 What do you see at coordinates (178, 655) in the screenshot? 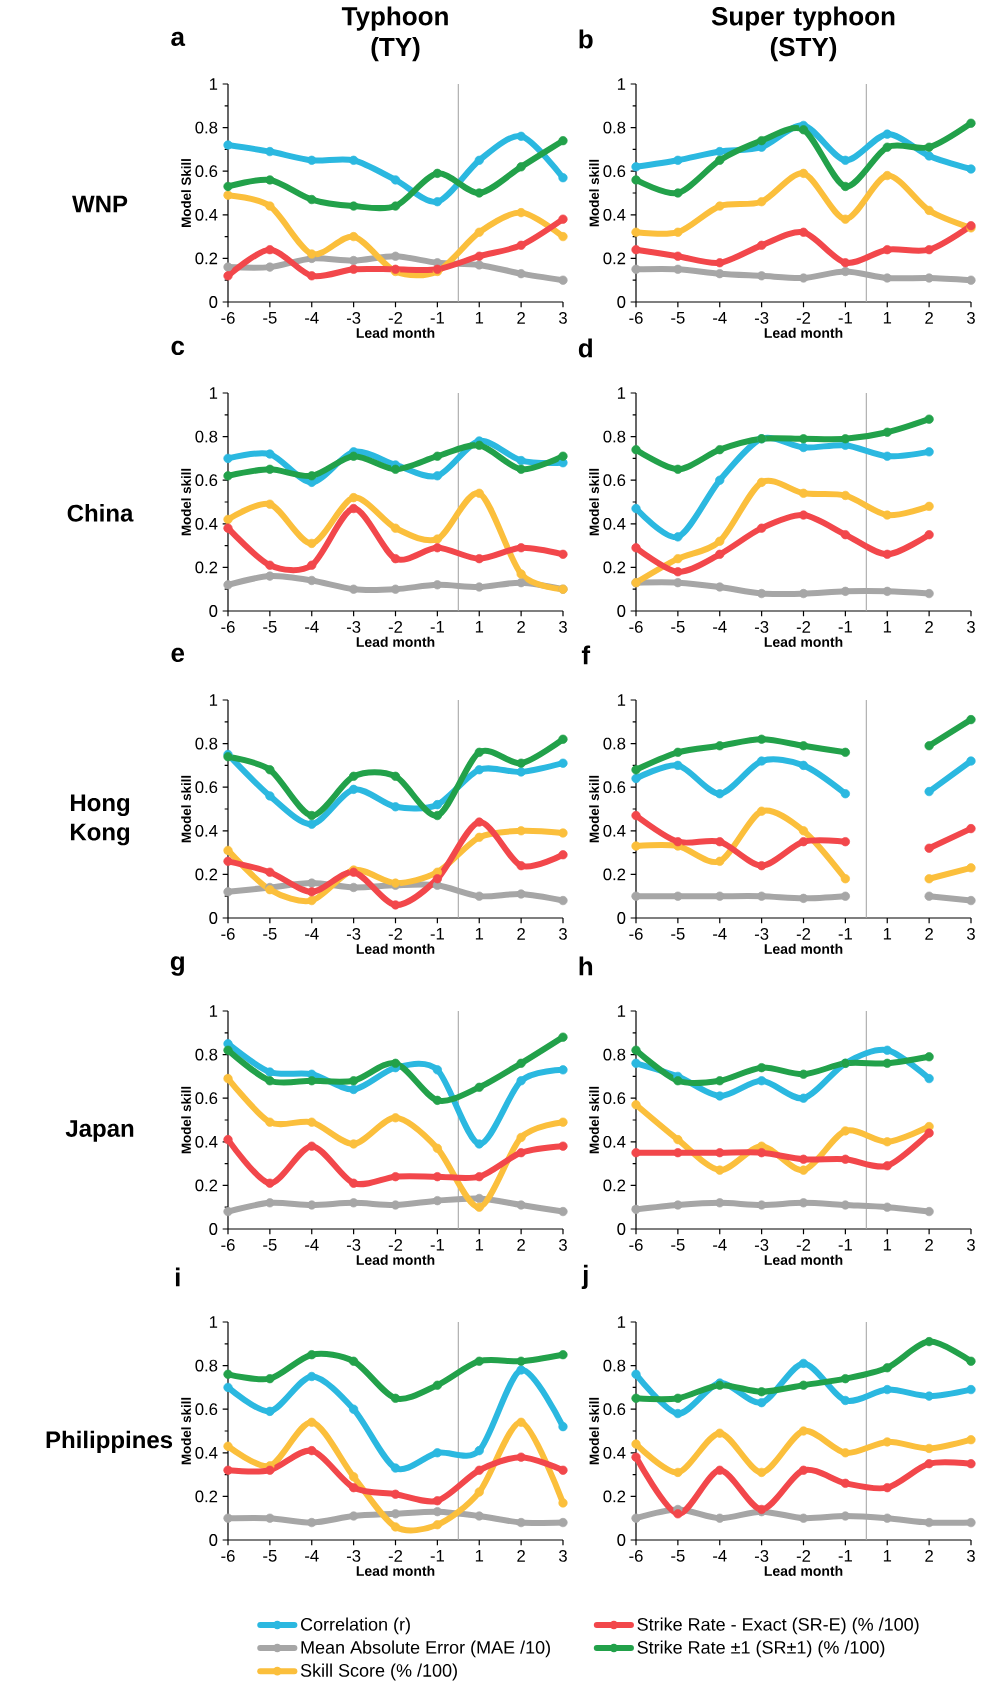
I see `chart-title: e` at bounding box center [178, 655].